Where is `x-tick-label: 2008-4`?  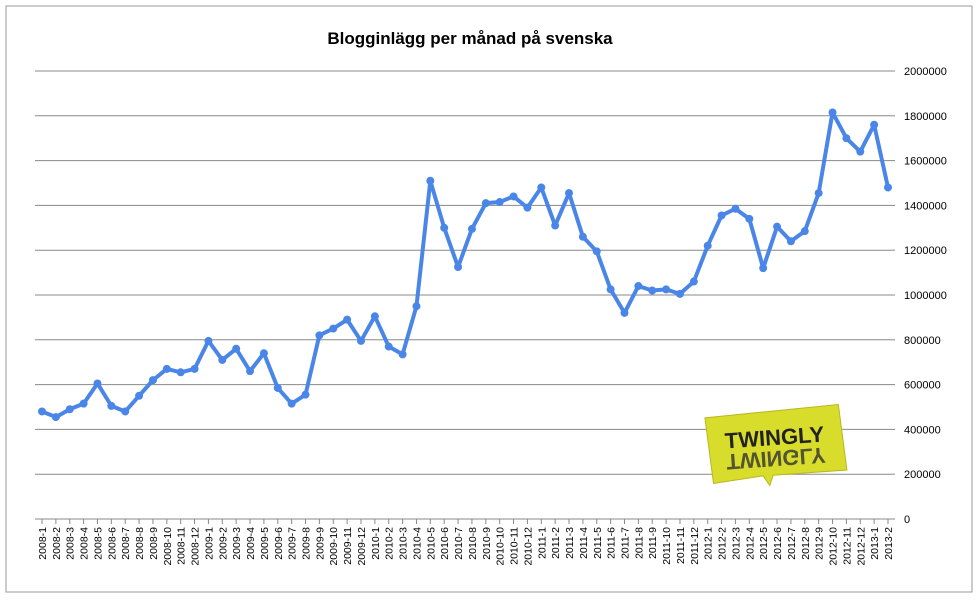 x-tick-label: 2008-4 is located at coordinates (85, 543).